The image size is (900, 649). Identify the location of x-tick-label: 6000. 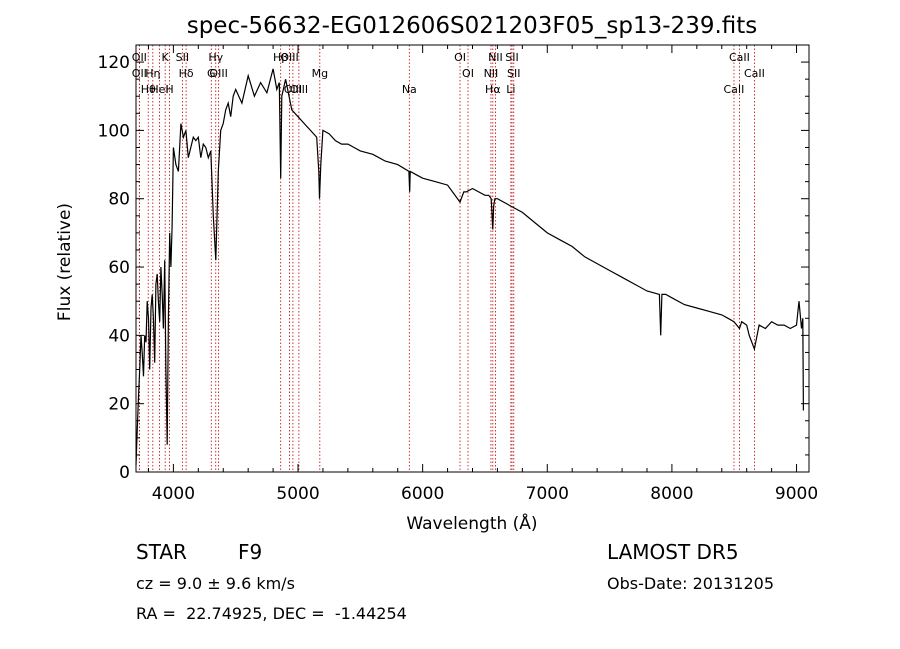
(422, 494).